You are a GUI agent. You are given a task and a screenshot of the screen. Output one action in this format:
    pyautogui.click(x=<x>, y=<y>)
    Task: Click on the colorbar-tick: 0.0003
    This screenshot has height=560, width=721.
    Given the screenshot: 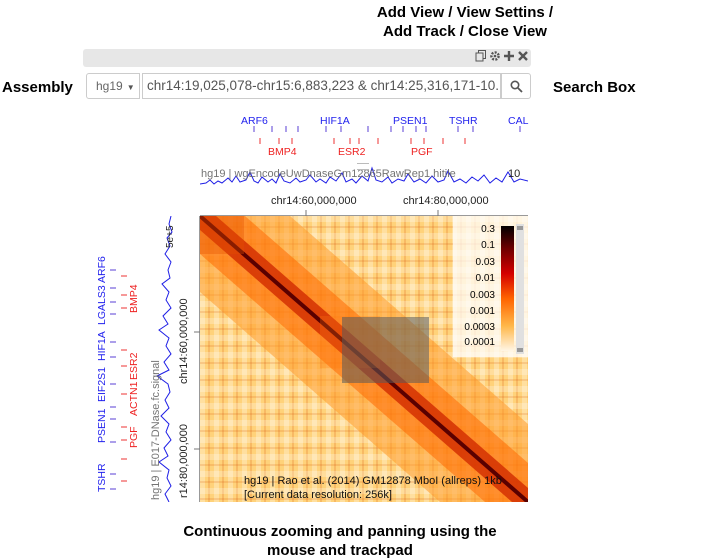 What is the action you would take?
    pyautogui.click(x=479, y=327)
    